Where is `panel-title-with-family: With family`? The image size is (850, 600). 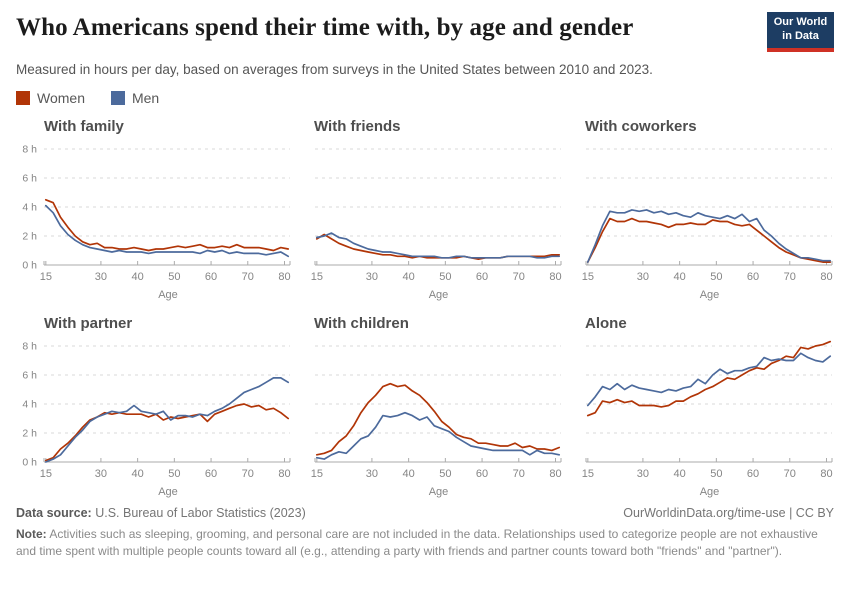
panel-title-with-family: With family is located at coordinates (84, 126).